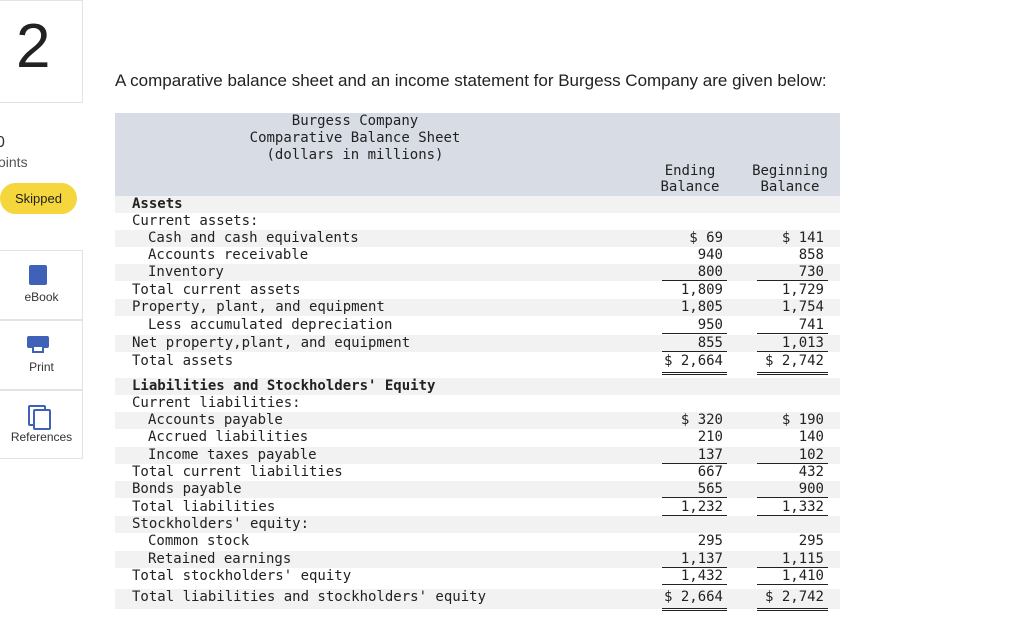 This screenshot has width=1024, height=628. I want to click on beginning-value: 1,013, so click(792, 343).